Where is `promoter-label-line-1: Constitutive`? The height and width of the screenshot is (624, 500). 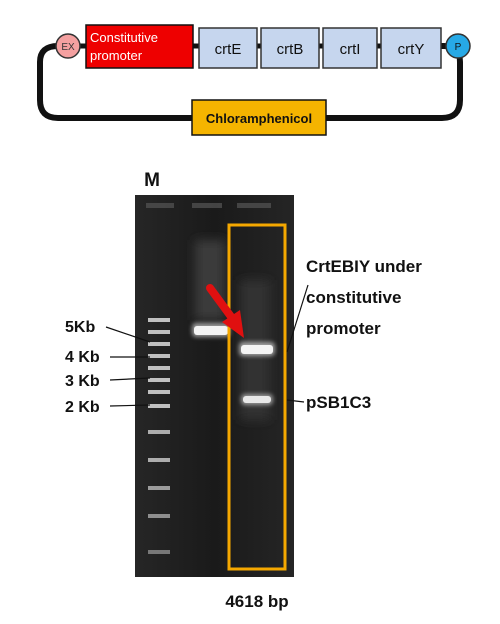
promoter-label-line-1: Constitutive is located at coordinates (124, 37).